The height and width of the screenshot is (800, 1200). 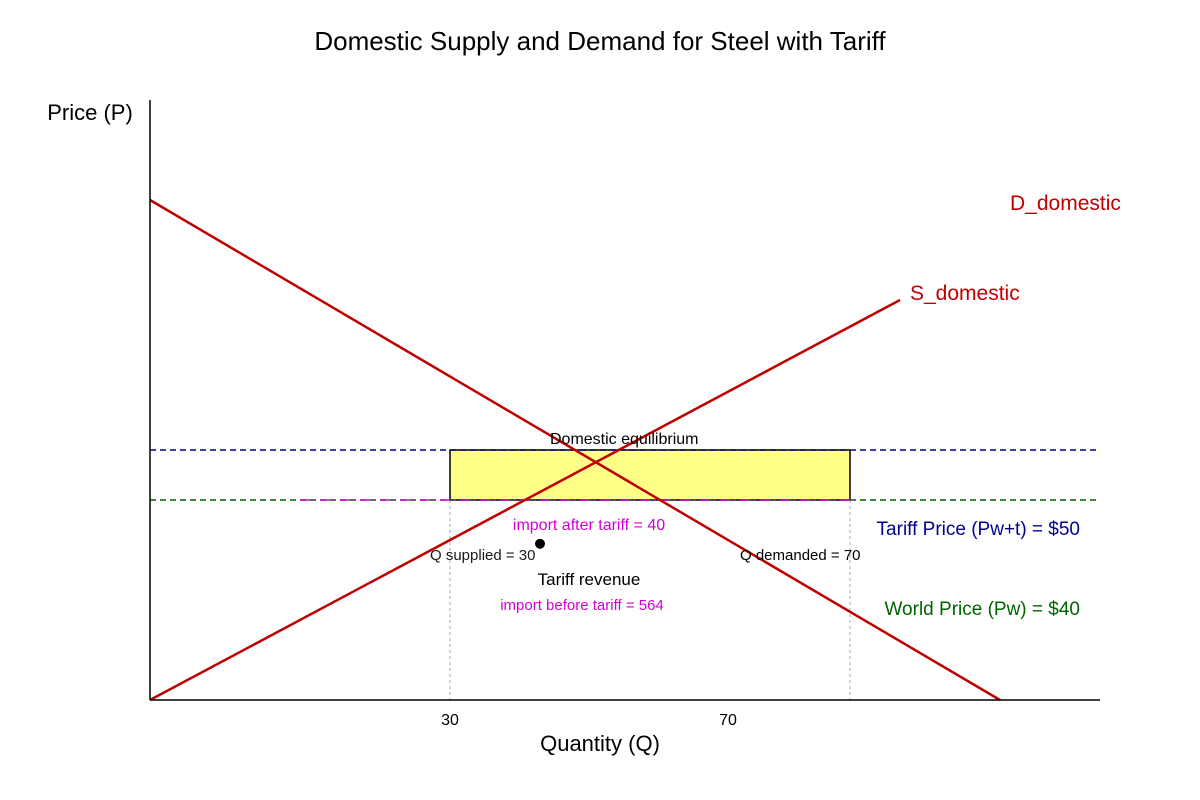 What do you see at coordinates (800, 555) in the screenshot?
I see `quantity-demanded-label: Q demanded = 70` at bounding box center [800, 555].